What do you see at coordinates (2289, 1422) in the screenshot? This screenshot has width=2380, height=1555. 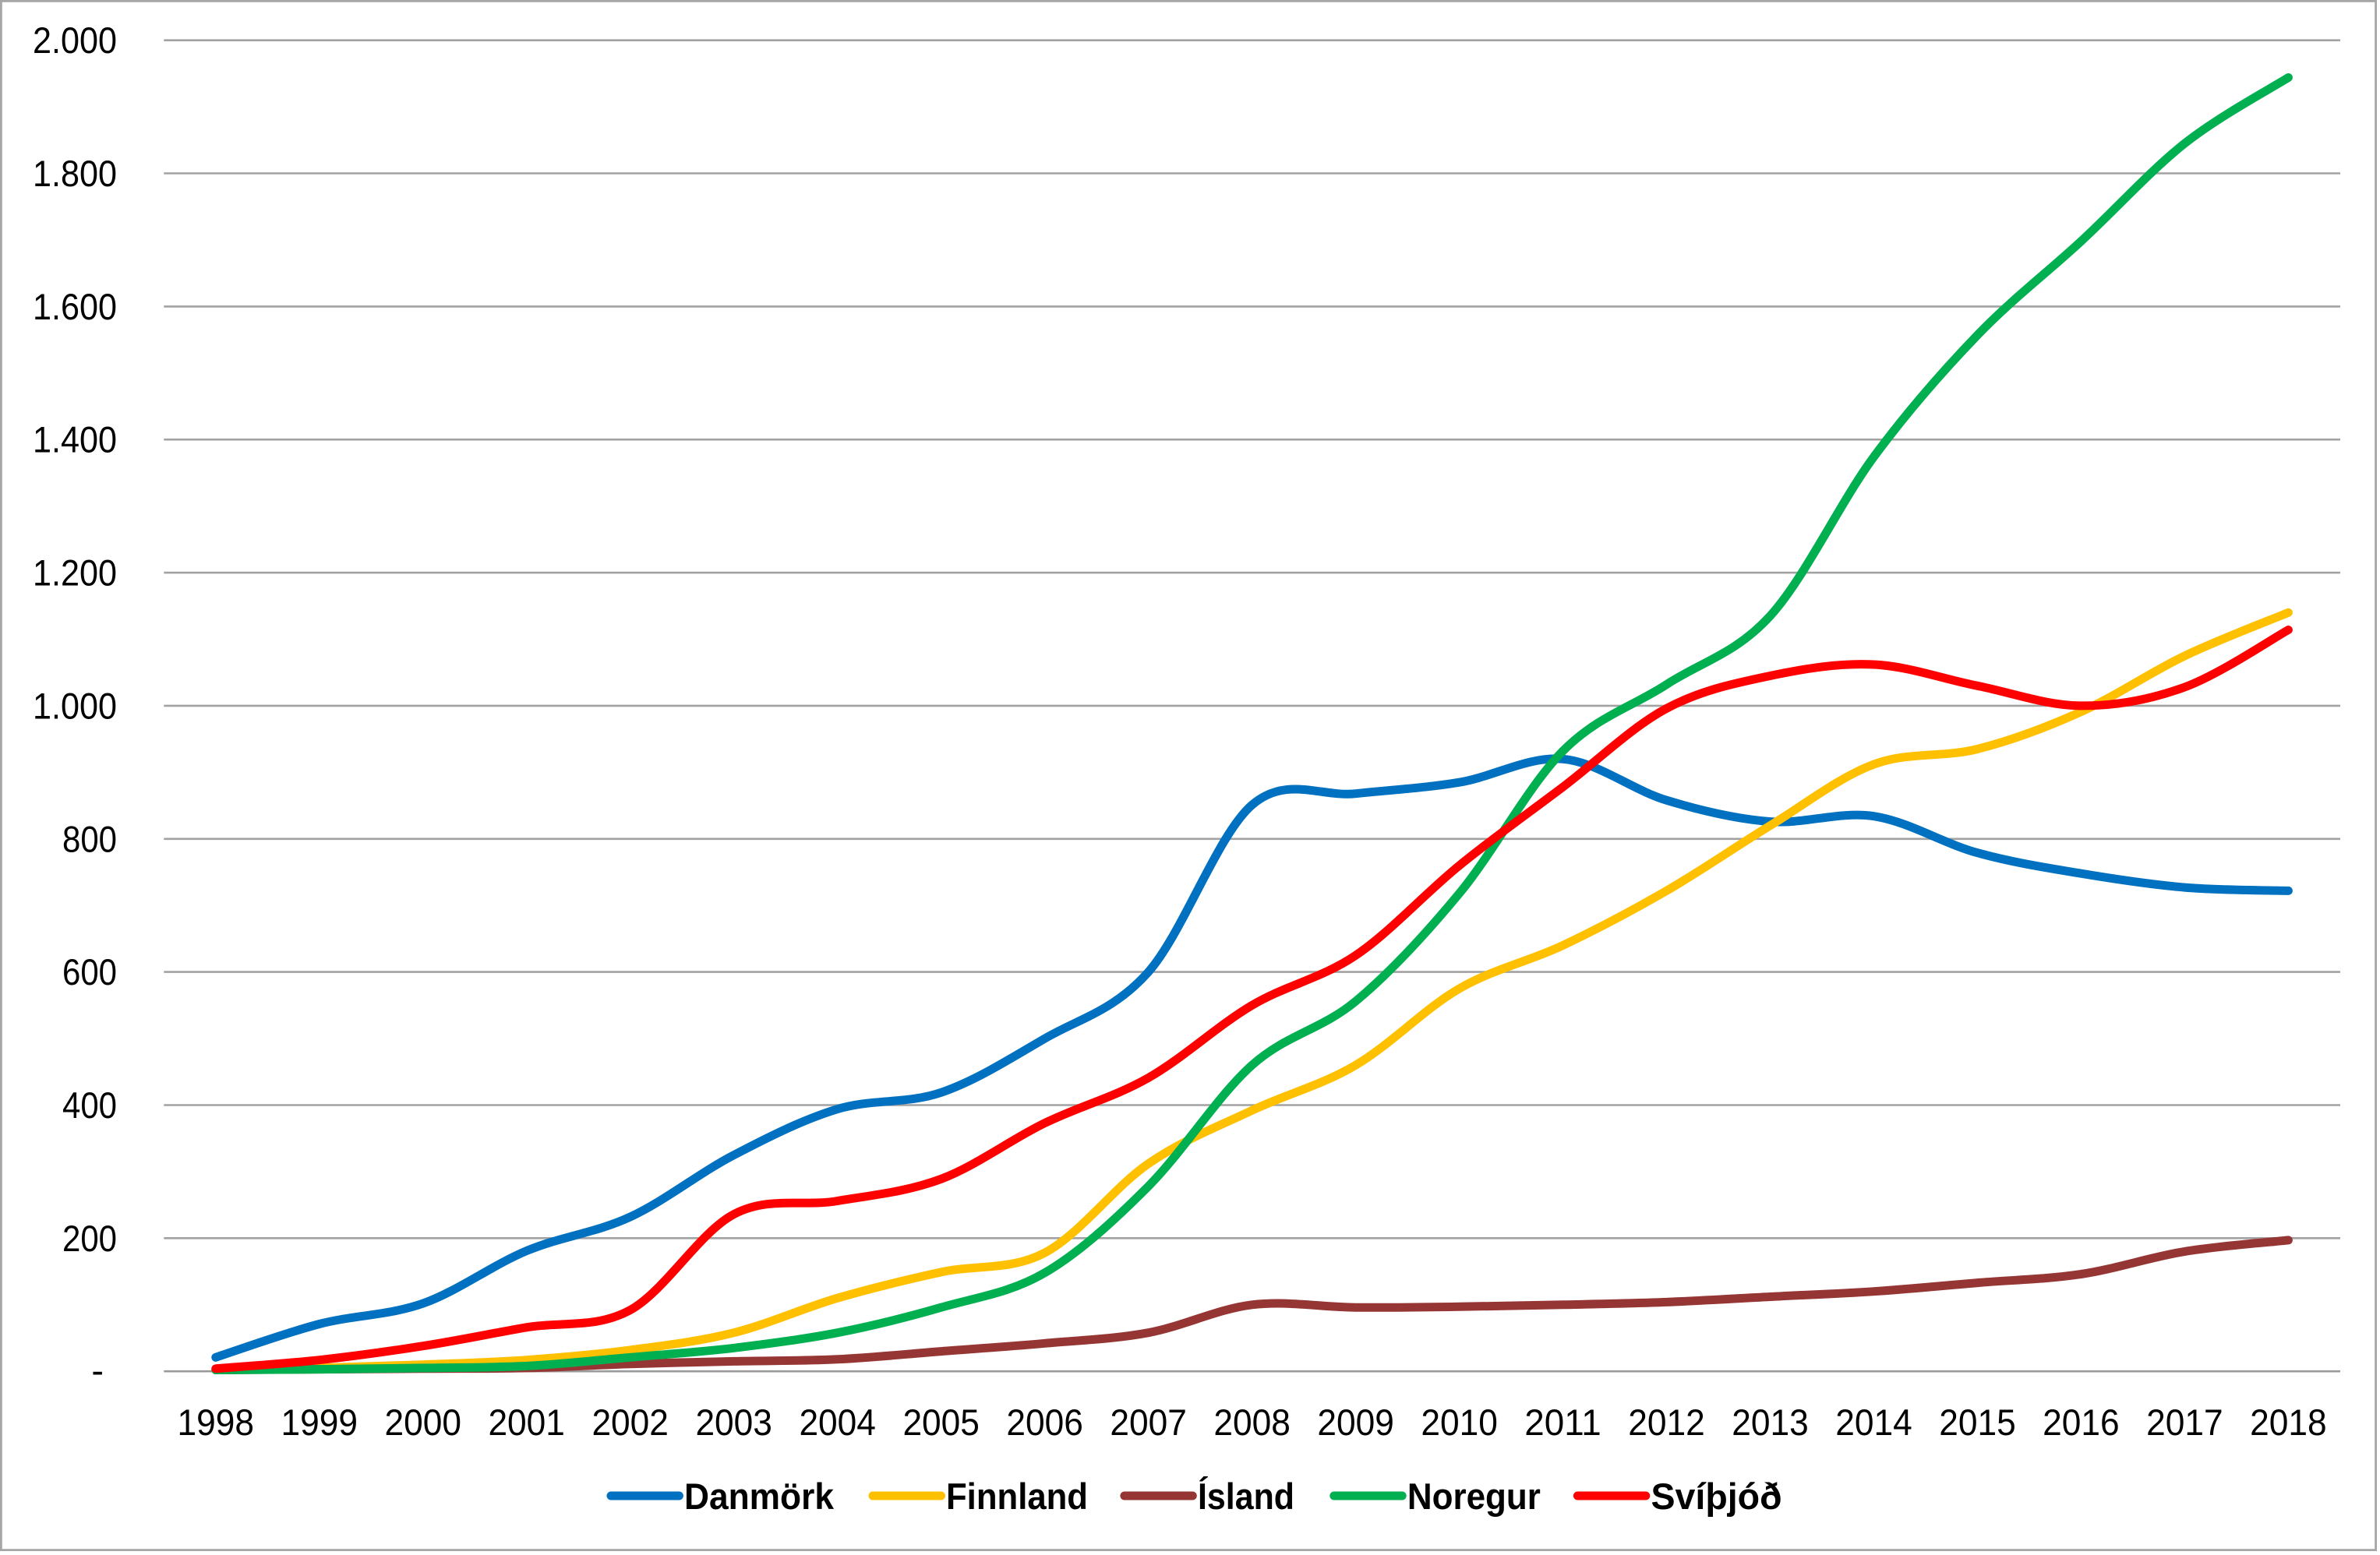 I see `svg-text: 2018` at bounding box center [2289, 1422].